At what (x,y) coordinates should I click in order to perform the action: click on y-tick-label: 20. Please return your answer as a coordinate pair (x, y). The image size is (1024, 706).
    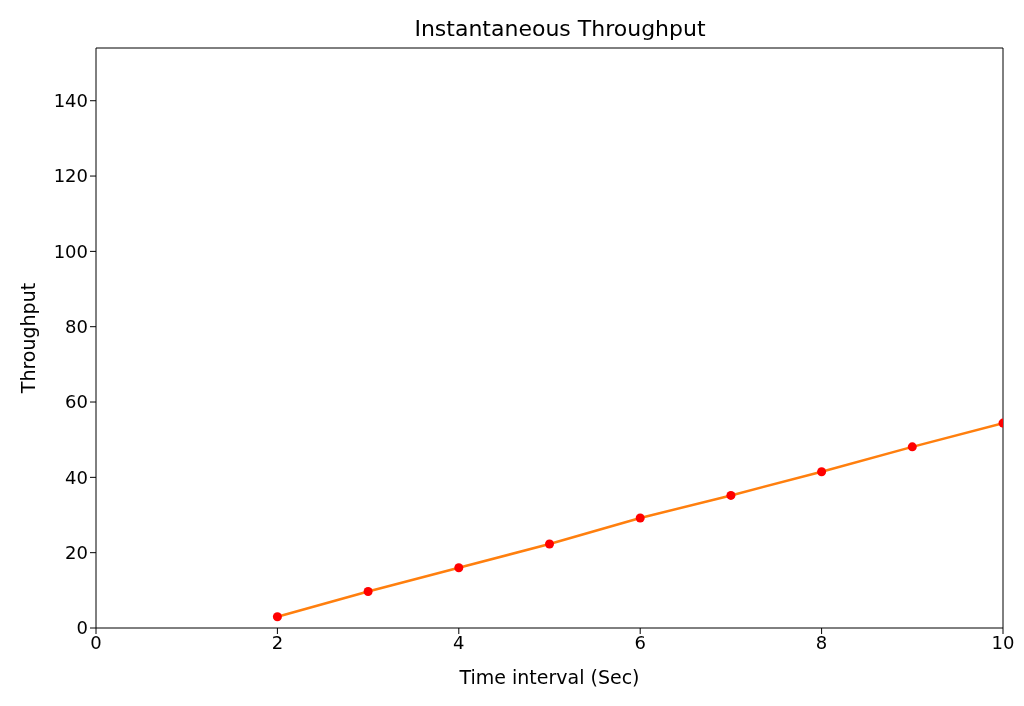
    Looking at the image, I should click on (76, 553).